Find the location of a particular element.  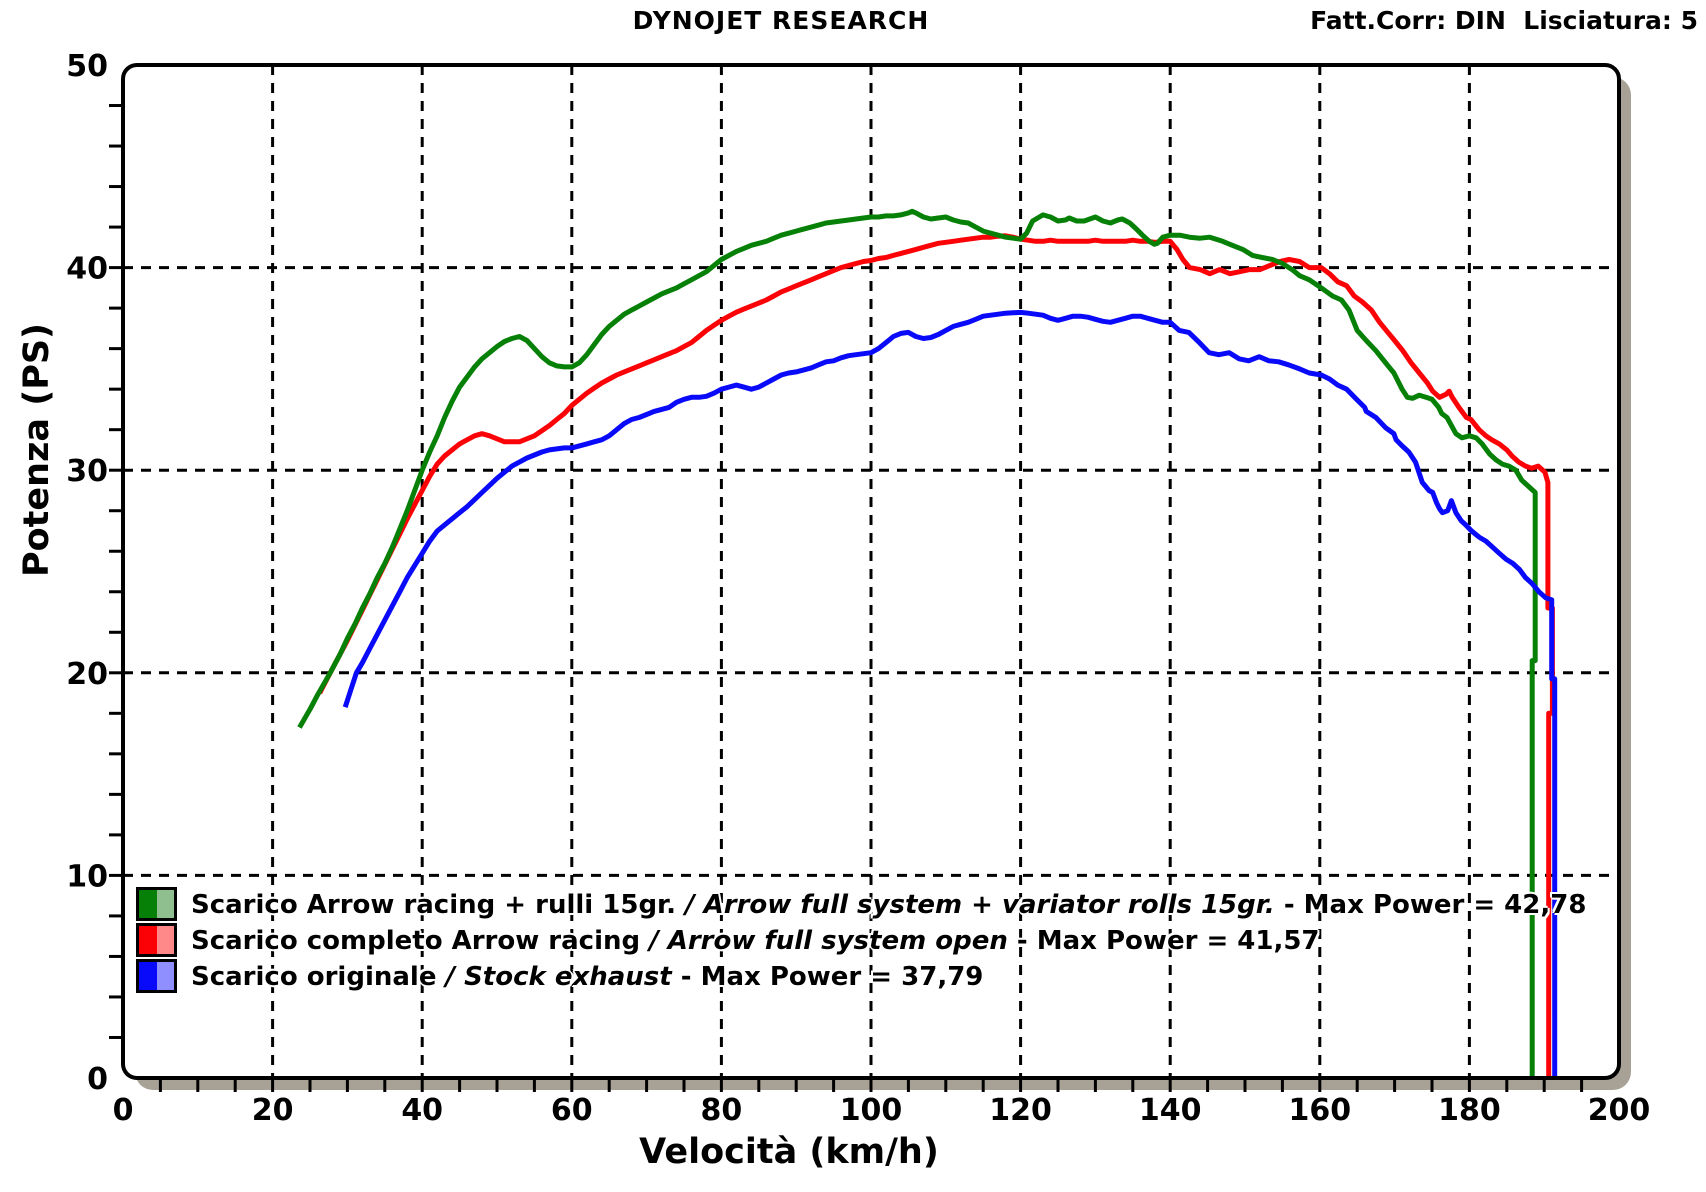

x-tick-label: 0 is located at coordinates (123, 1110).